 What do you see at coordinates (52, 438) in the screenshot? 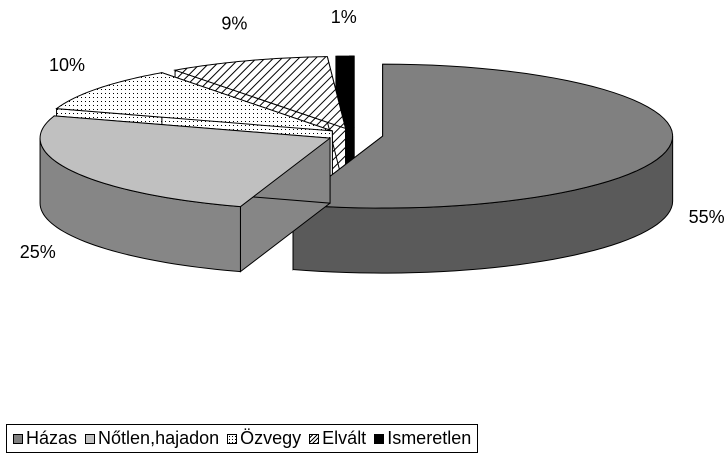
I see `legend-label: Házas` at bounding box center [52, 438].